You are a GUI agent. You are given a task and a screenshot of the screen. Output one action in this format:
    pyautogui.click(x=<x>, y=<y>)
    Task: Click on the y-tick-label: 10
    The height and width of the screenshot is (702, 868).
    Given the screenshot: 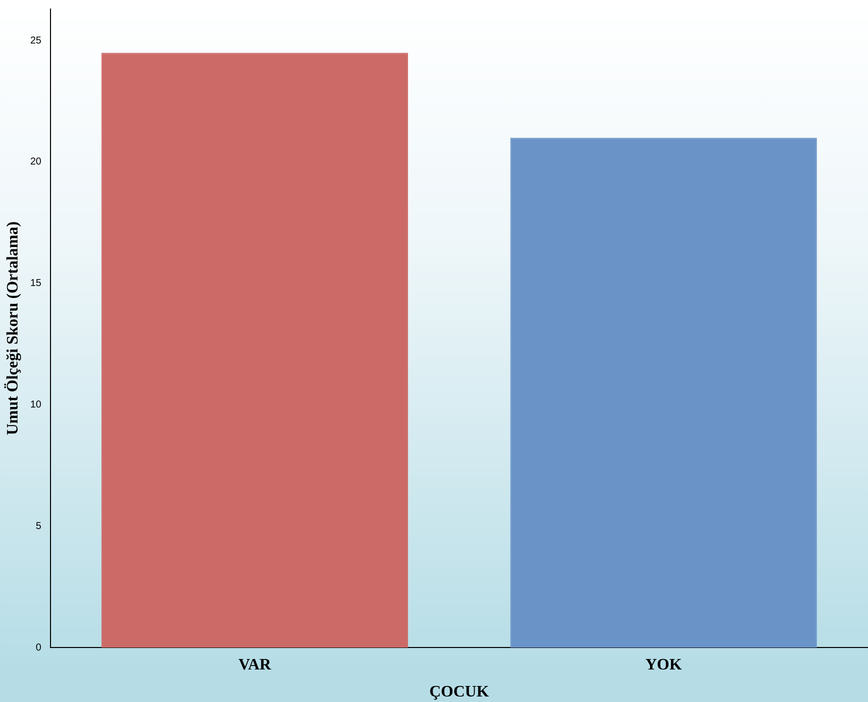 What is the action you would take?
    pyautogui.click(x=36, y=405)
    